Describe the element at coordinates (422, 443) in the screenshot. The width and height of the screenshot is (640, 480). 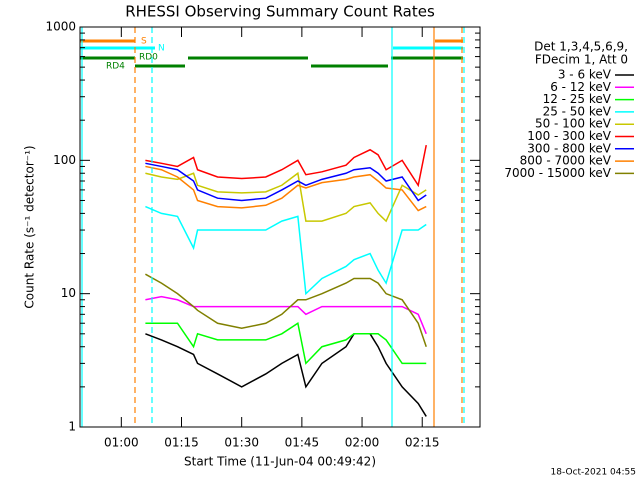
I see `x-tick-label: 02:15` at that location.